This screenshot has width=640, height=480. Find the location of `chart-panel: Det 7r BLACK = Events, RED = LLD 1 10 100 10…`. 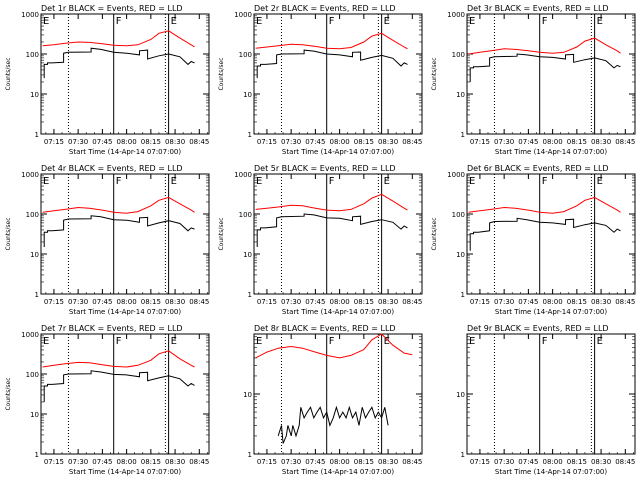

chart-panel: Det 7r BLACK = Events, RED = LLD 1 10 100 10… is located at coordinates (107, 400).